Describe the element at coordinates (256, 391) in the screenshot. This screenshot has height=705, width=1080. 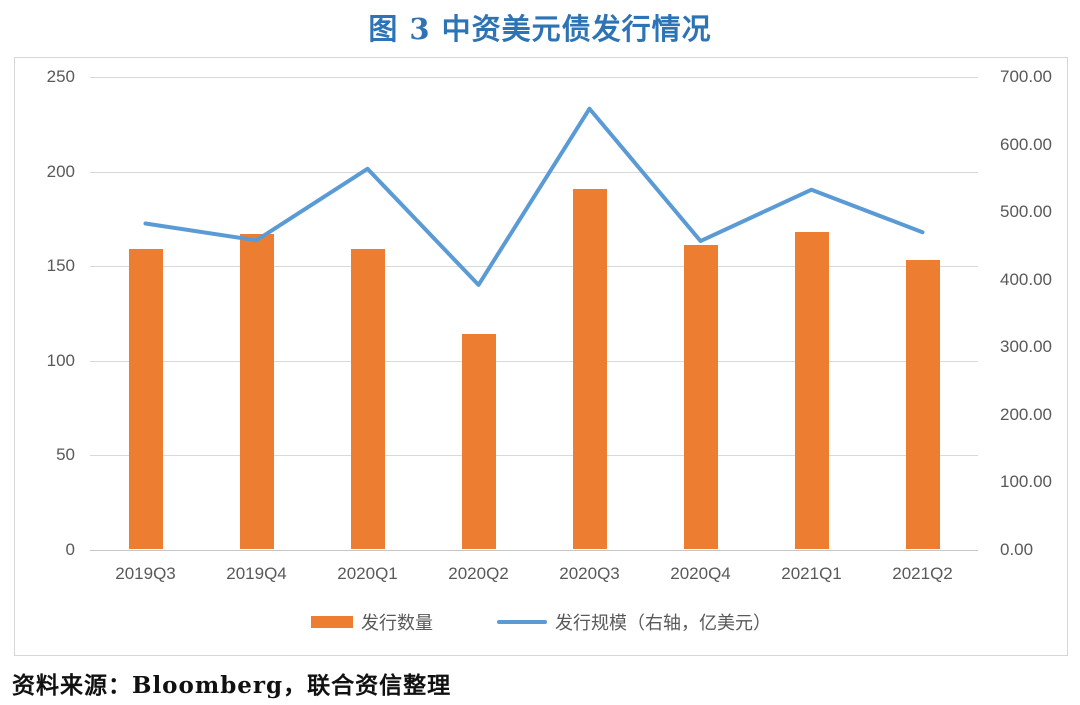
I see `bar-2019Q4` at that location.